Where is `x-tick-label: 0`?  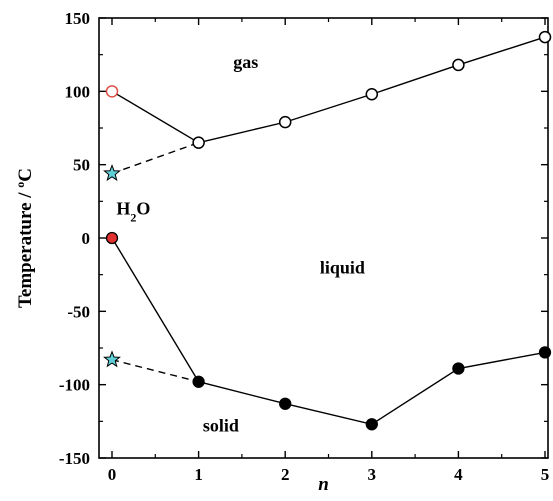 x-tick-label: 0 is located at coordinates (112, 474).